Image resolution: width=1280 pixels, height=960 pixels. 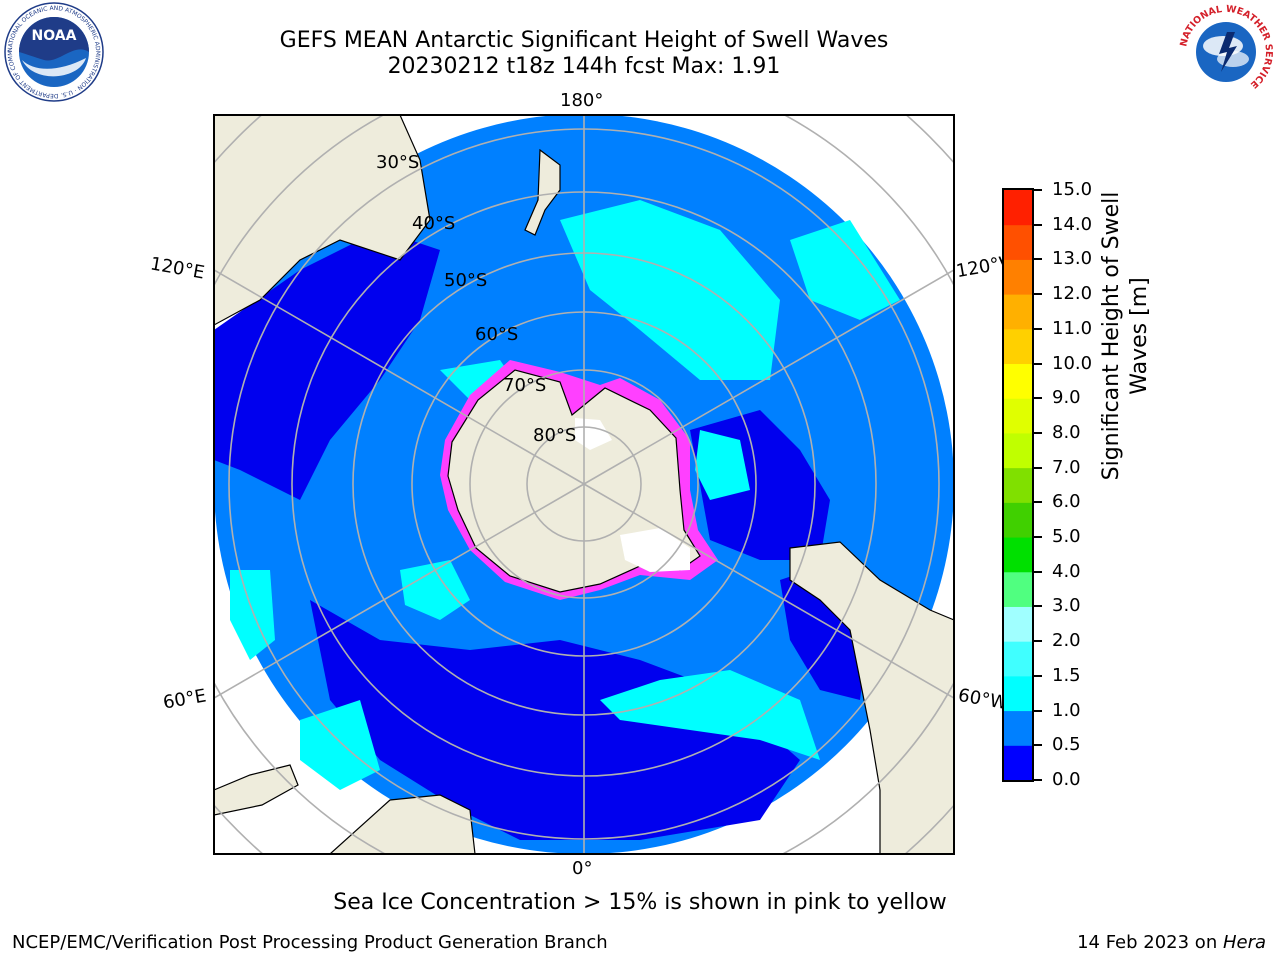 What do you see at coordinates (1066, 537) in the screenshot?
I see `colorbar-tick-label: 5.0` at bounding box center [1066, 537].